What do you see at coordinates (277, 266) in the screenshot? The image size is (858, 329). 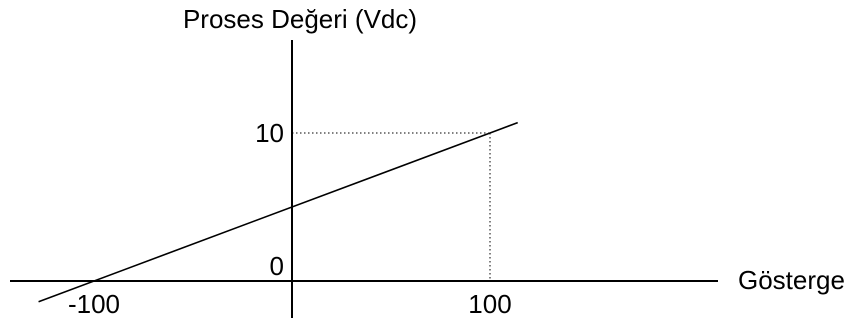 I see `y-tick-label: 0` at bounding box center [277, 266].